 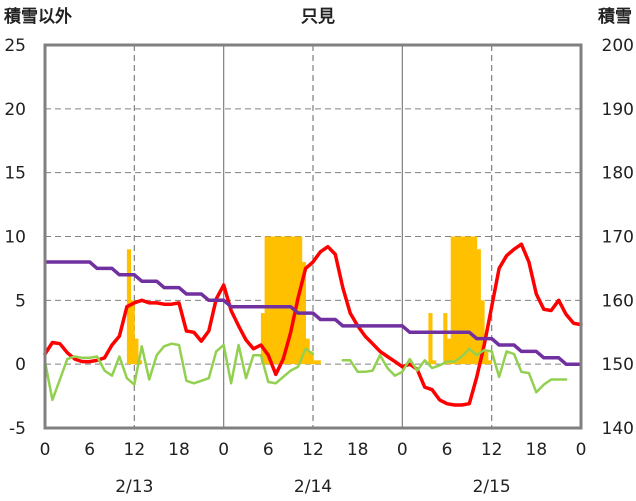 What do you see at coordinates (618, 238) in the screenshot?
I see `right-tick-label: 170` at bounding box center [618, 238].